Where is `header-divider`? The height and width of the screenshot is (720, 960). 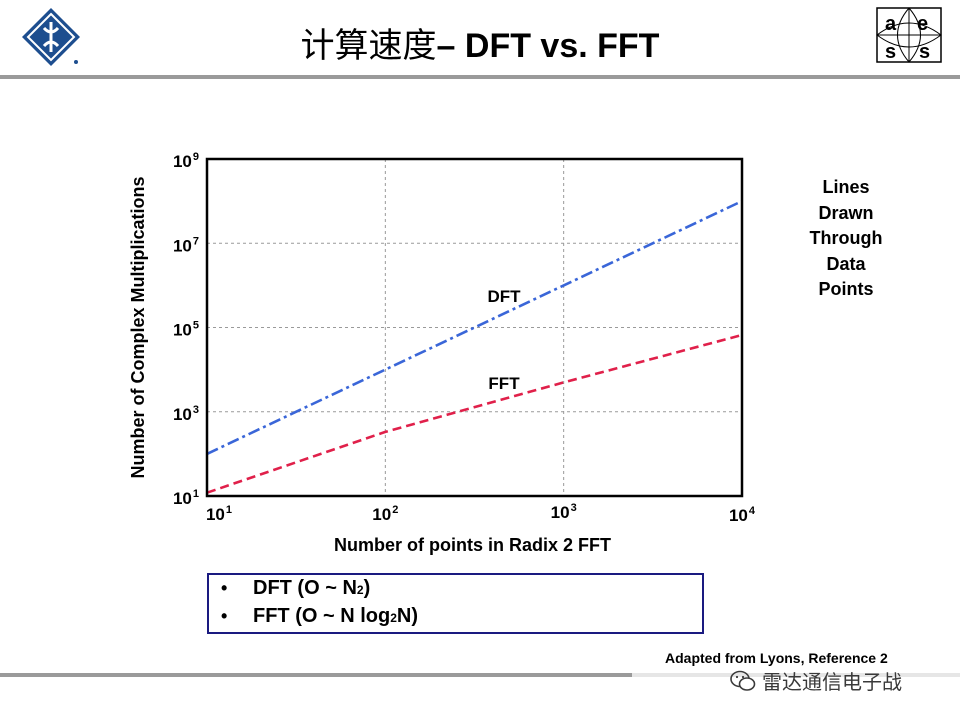
header-divider is located at coordinates (480, 77).